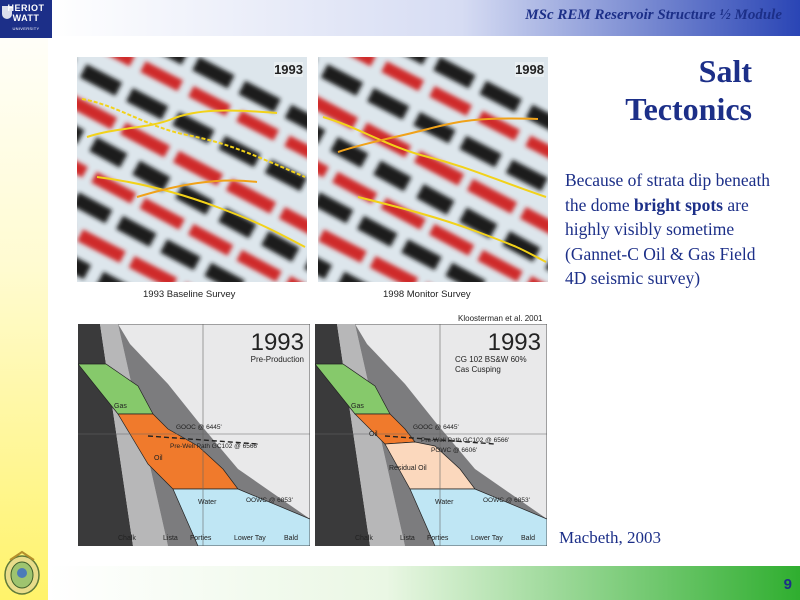 The image size is (800, 600). What do you see at coordinates (478, 369) in the screenshot?
I see `section-subtitle-line2: Cas Cusping` at bounding box center [478, 369].